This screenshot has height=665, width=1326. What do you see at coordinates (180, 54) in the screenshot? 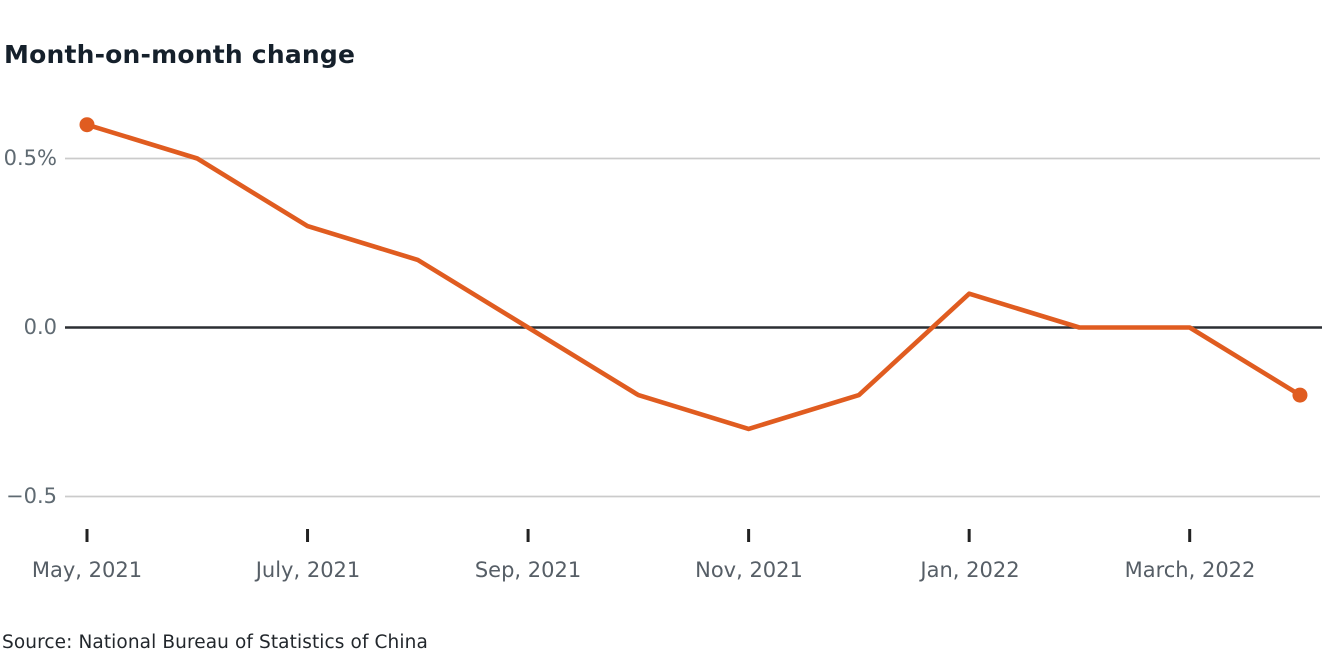
I see `chart-title: Month-on-month change` at bounding box center [180, 54].